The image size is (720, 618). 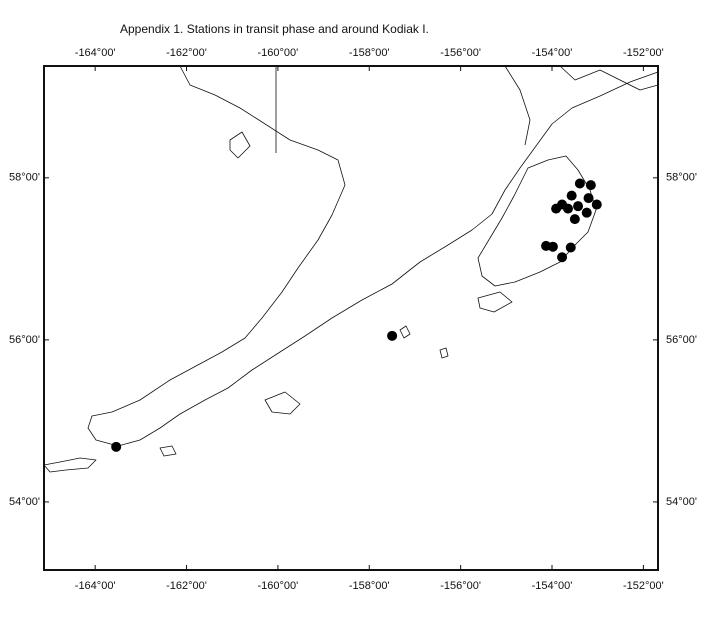 I want to click on y-tick-label-left: 58°00', so click(x=24, y=178).